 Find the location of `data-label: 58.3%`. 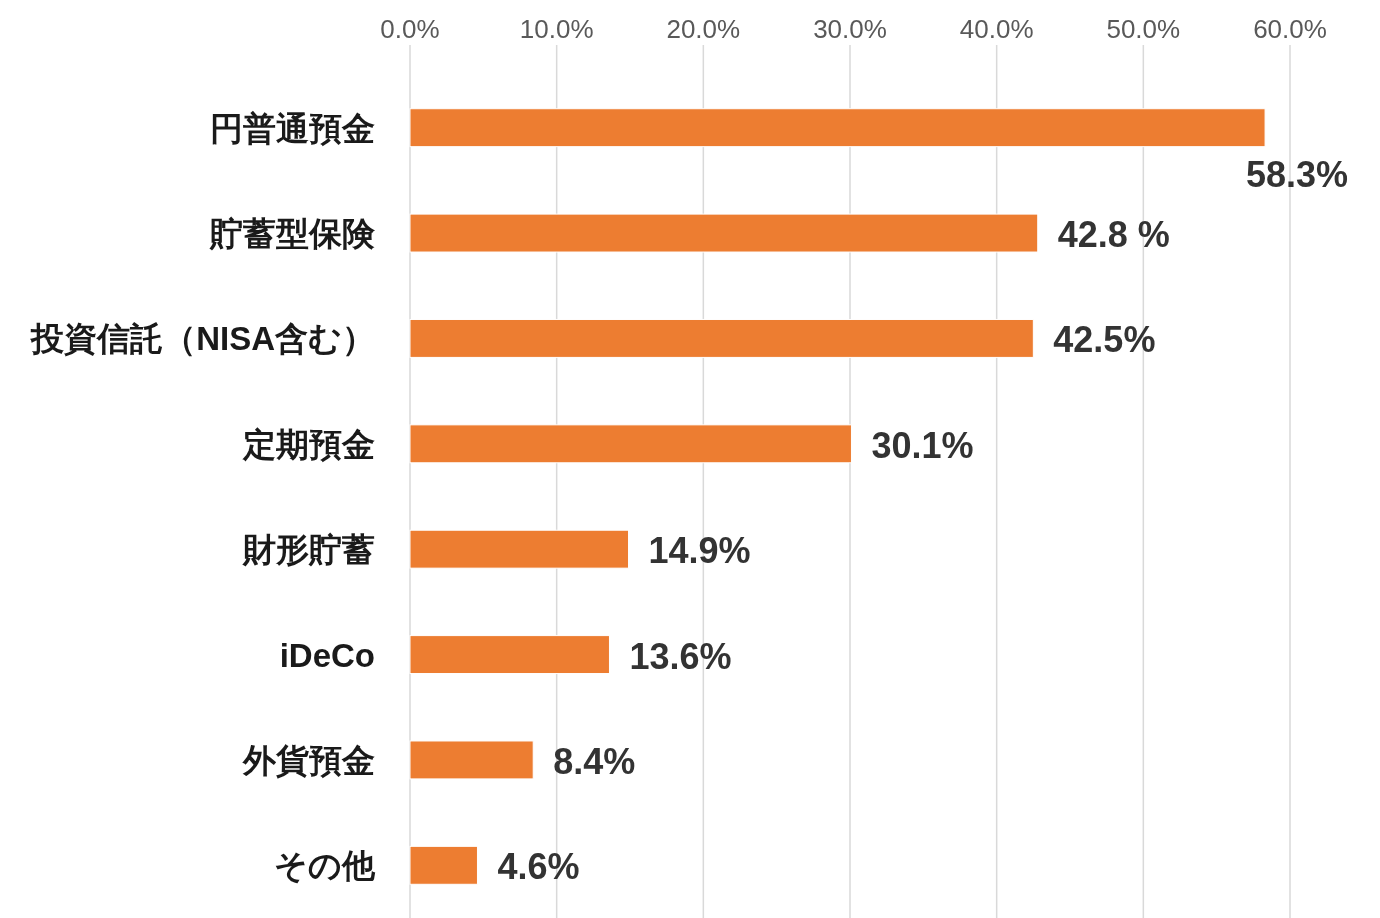

data-label: 58.3% is located at coordinates (1296, 174).